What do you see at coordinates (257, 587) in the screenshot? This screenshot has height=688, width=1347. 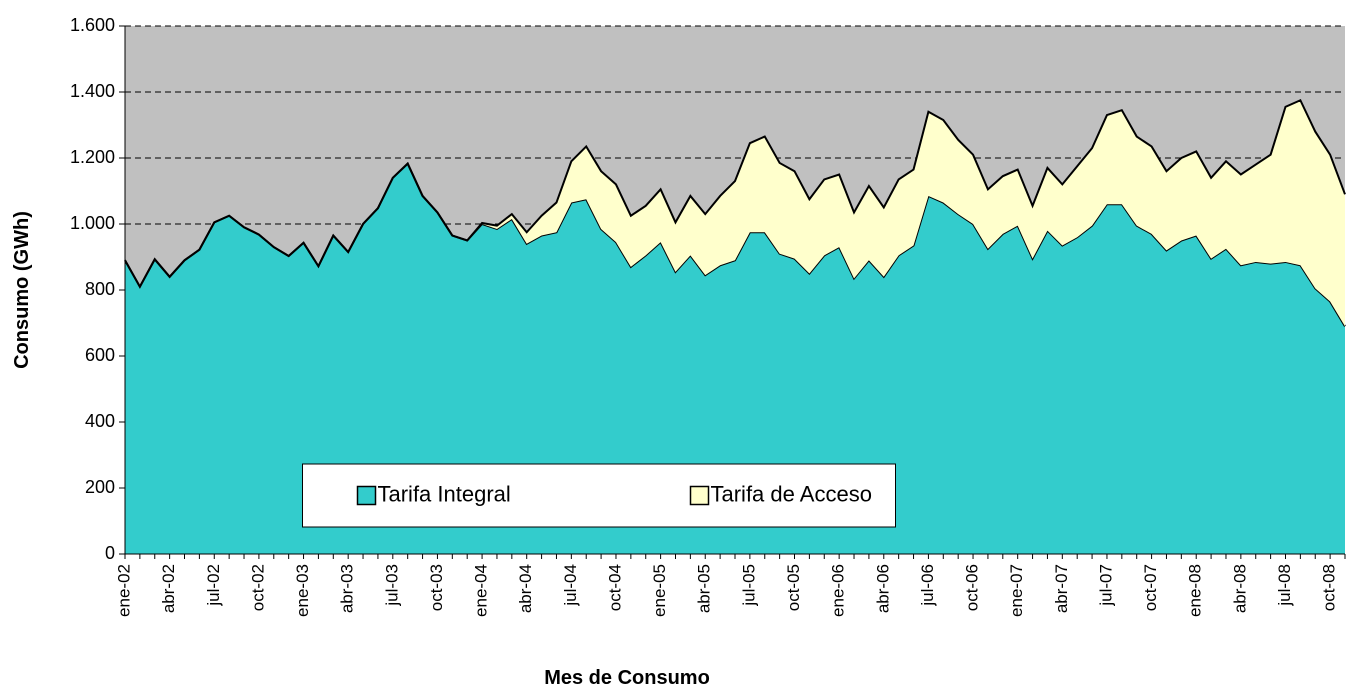 I see `x-tick-label: oct-02` at bounding box center [257, 587].